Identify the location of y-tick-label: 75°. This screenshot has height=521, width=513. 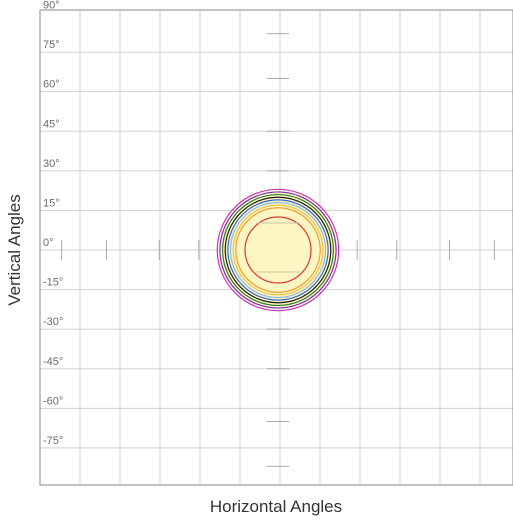
(51, 45).